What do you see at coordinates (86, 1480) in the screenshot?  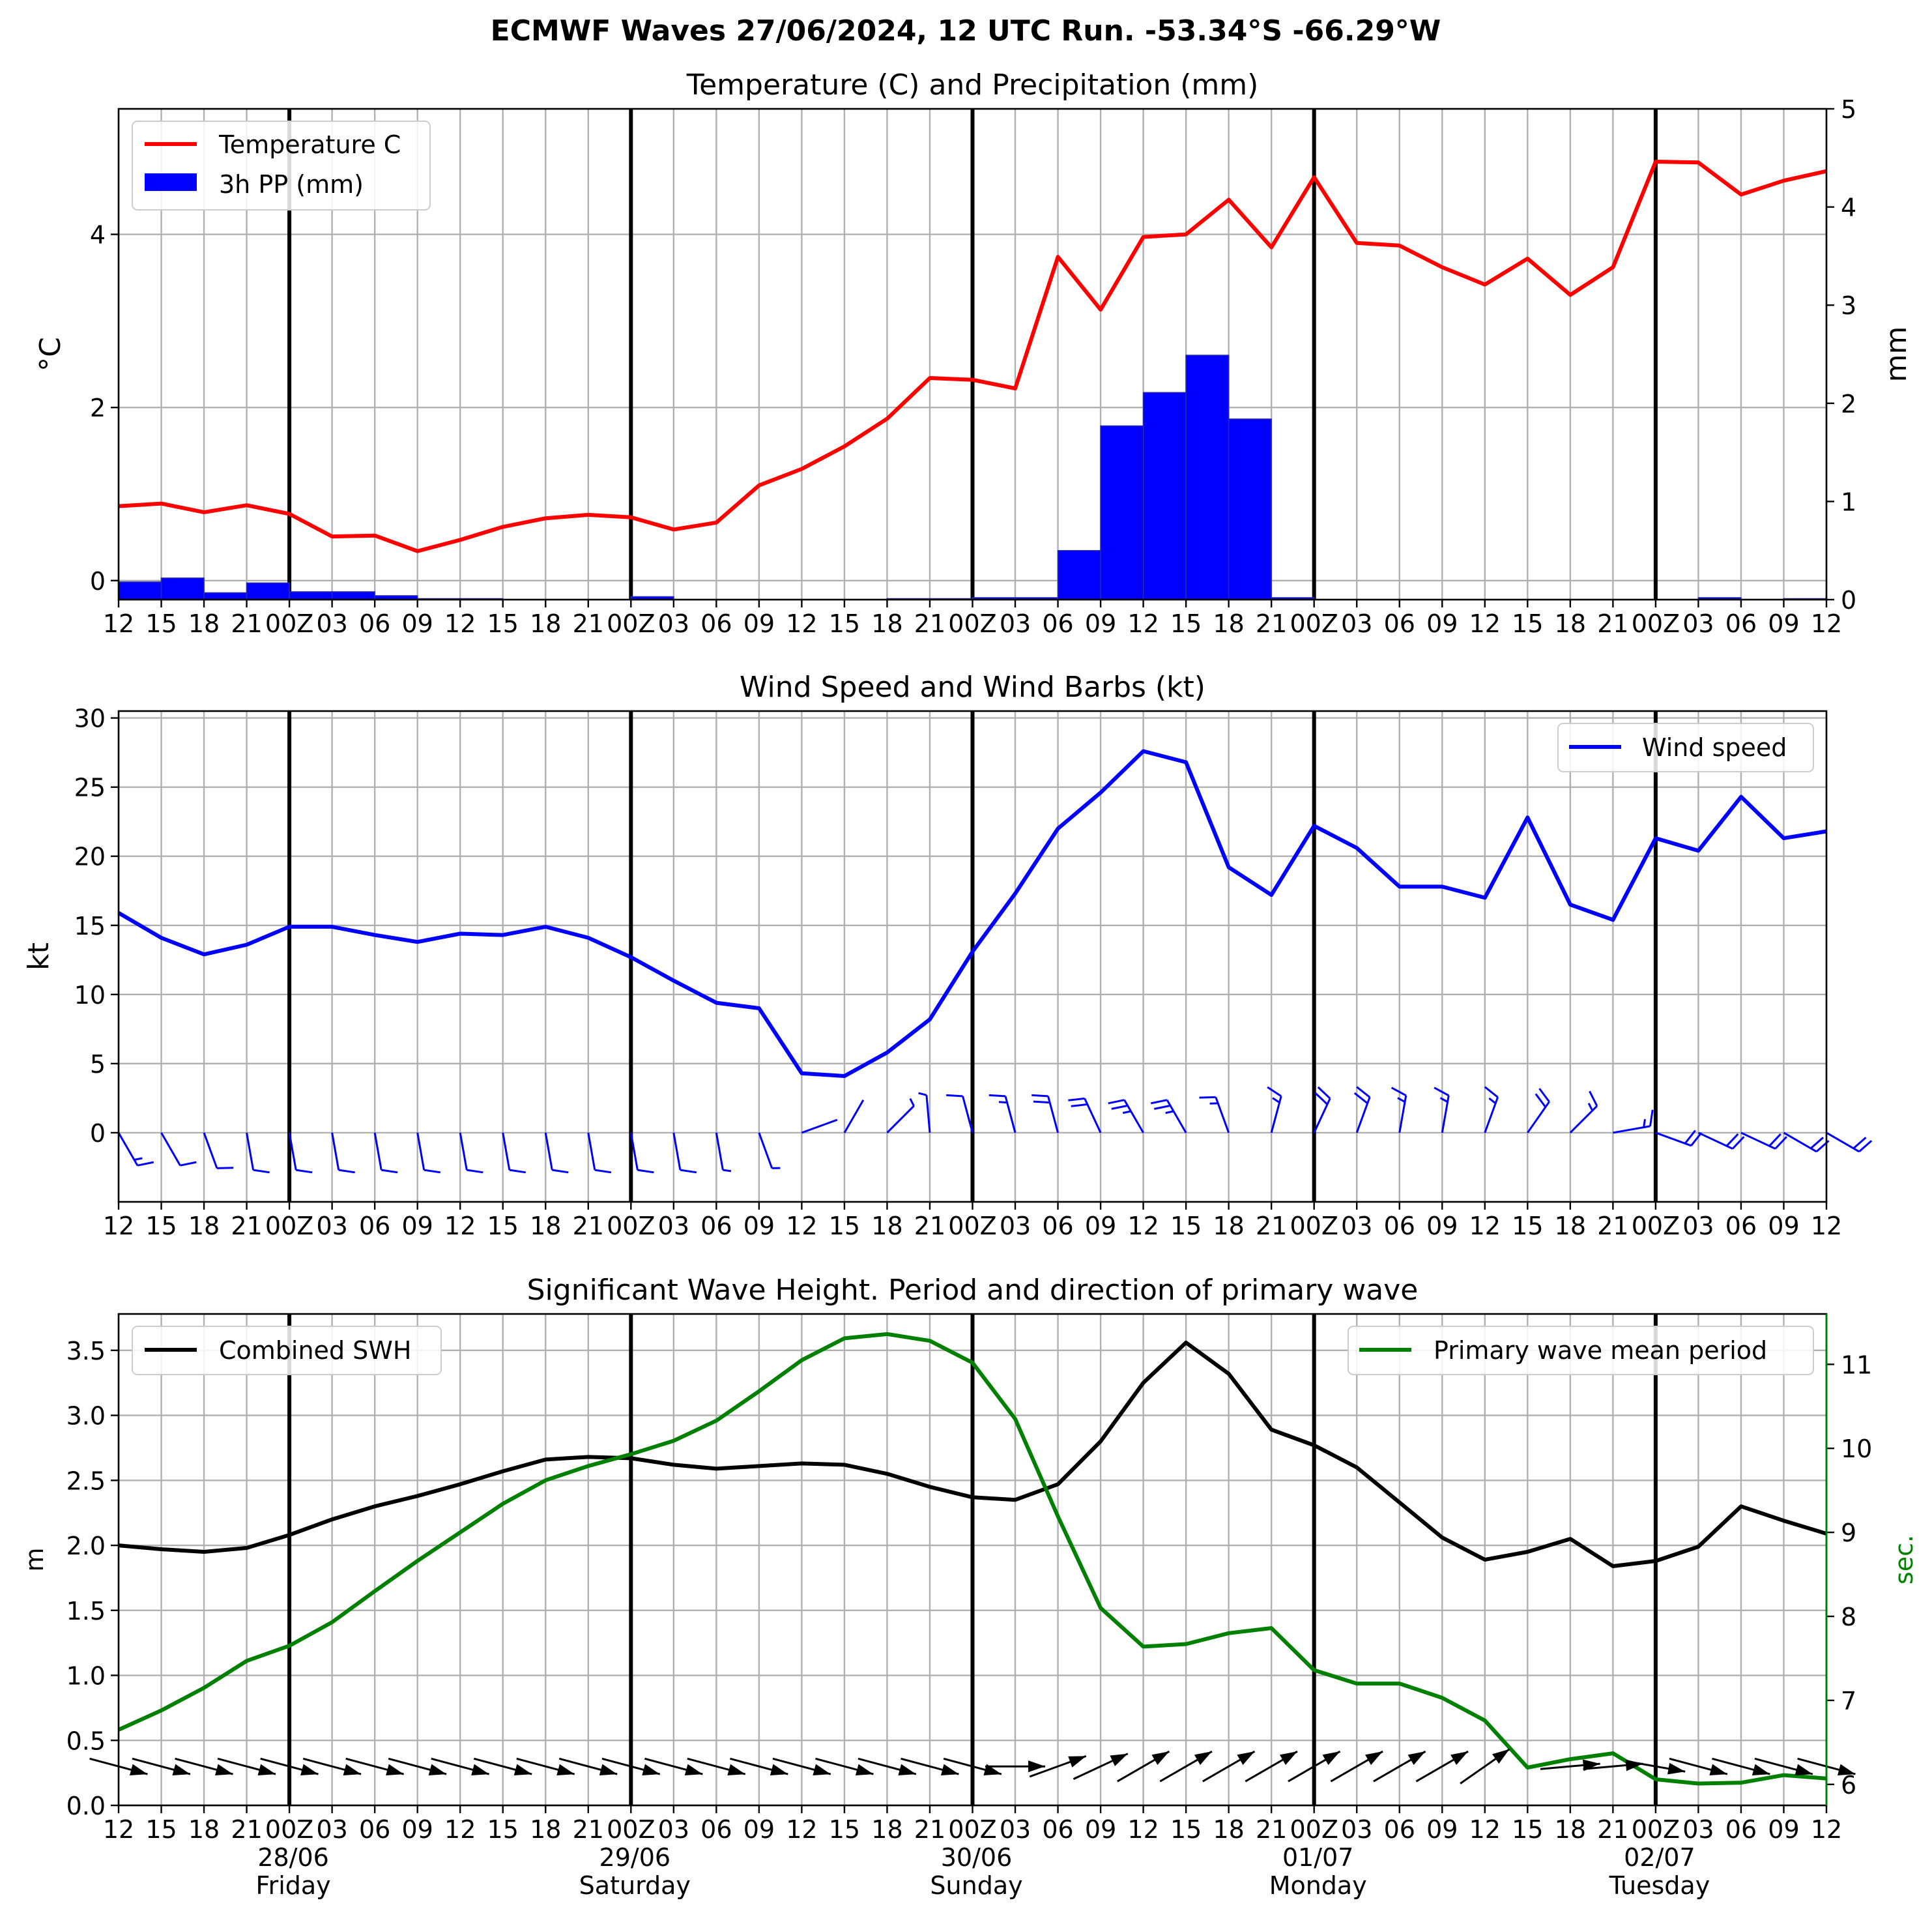 I see `y-tick-label: 2.5` at bounding box center [86, 1480].